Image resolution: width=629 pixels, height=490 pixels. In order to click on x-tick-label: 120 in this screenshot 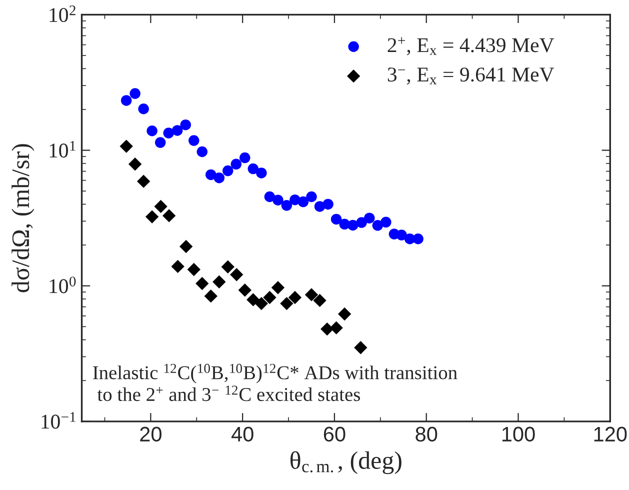, I will do `click(610, 434)`.